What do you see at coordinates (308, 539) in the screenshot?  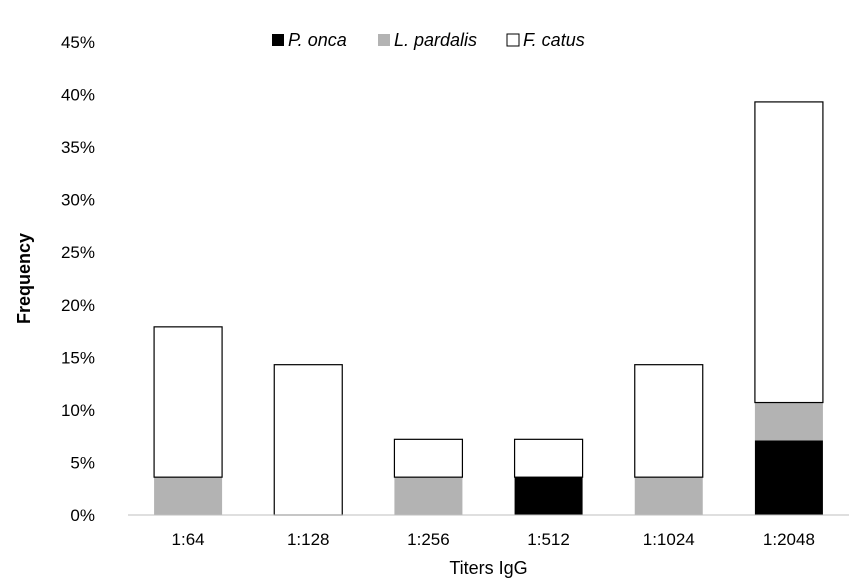 I see `x-tick-label: 1:128` at bounding box center [308, 539].